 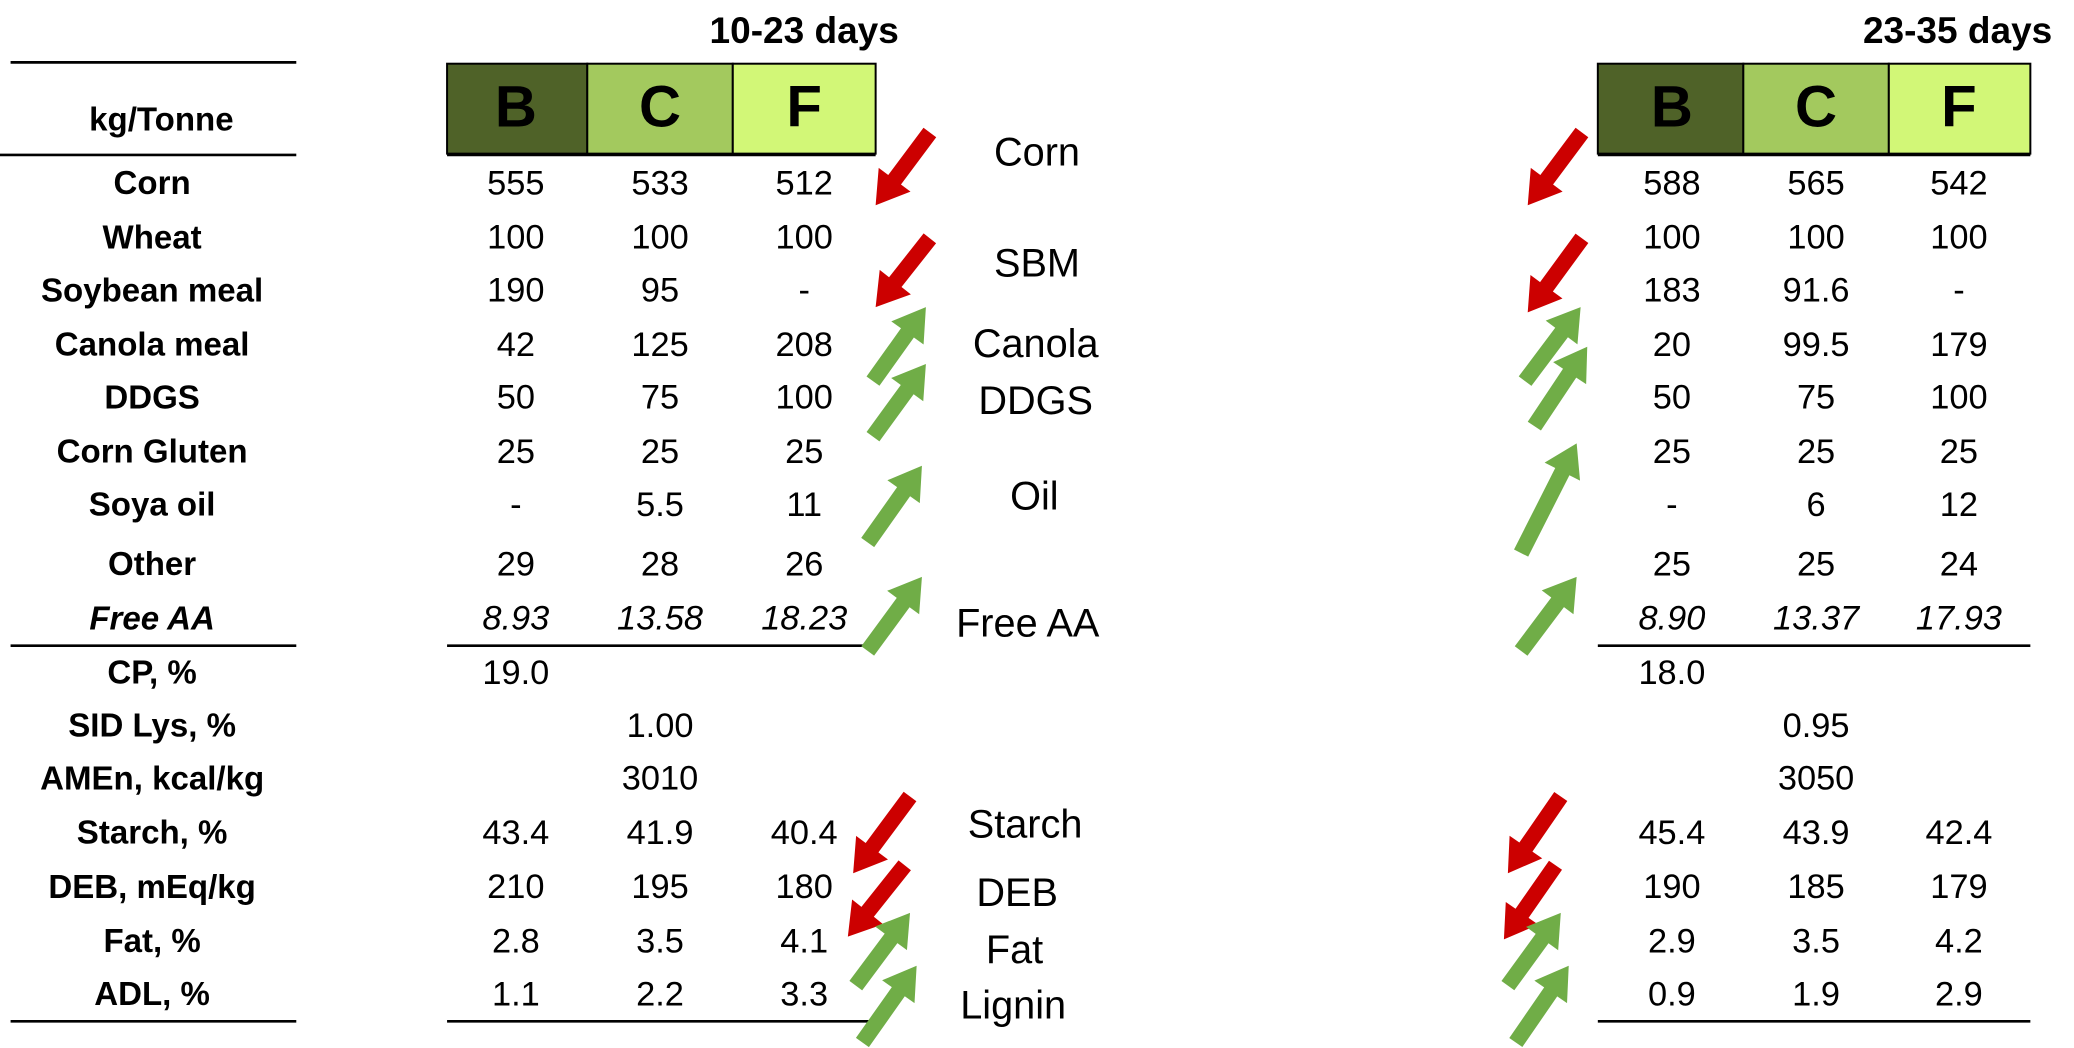 What do you see at coordinates (1672, 345) in the screenshot?
I see `cell-value: 20` at bounding box center [1672, 345].